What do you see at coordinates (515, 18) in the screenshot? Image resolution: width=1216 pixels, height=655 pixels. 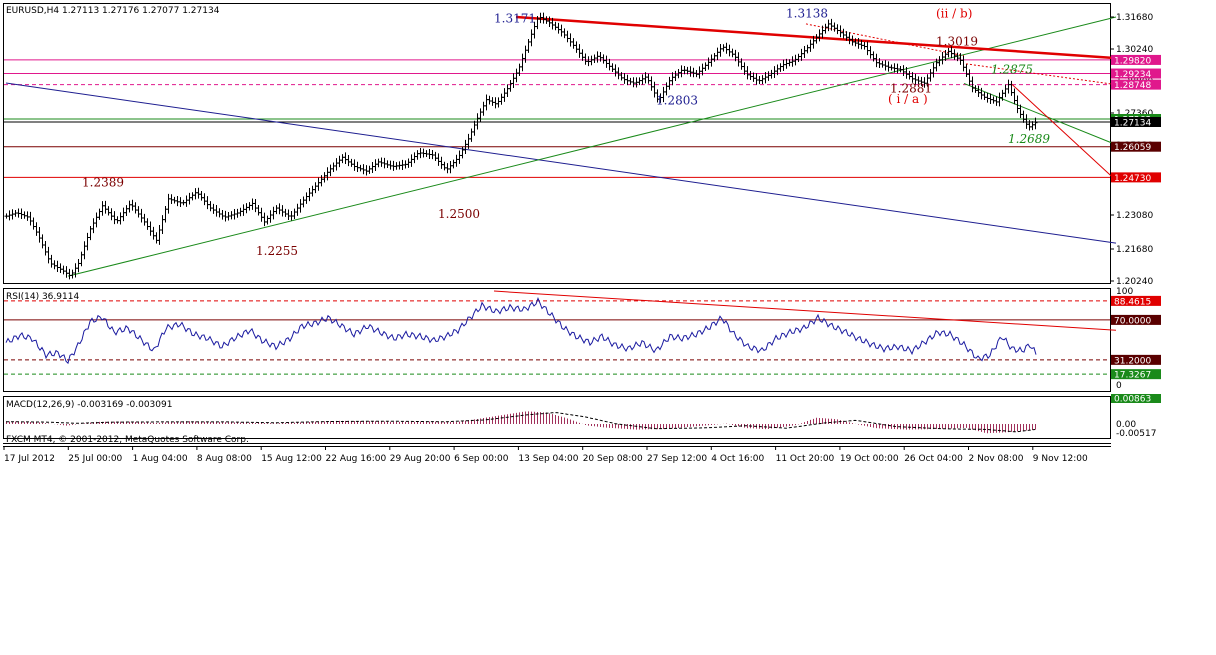 I see `price-annotation: 1.3171` at bounding box center [515, 18].